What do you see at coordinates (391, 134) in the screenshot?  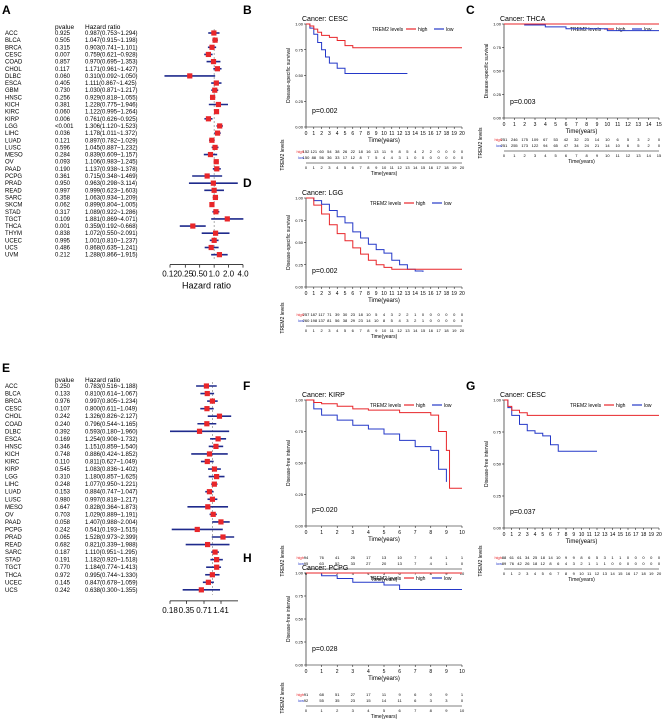 I see `x-tick-label: 11` at bounding box center [391, 134].